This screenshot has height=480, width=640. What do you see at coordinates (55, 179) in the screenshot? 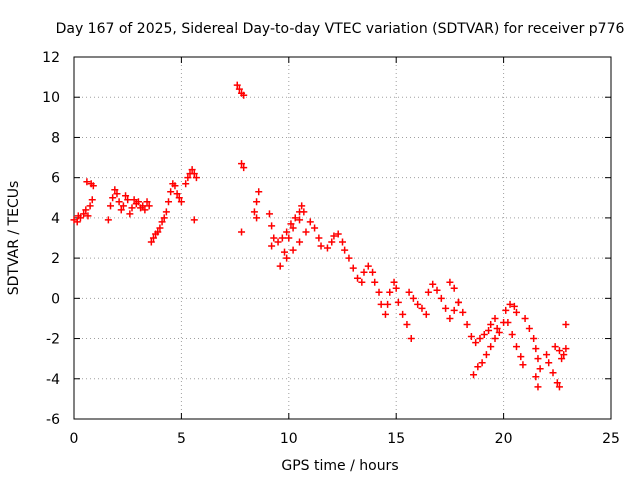
I see `y-tick-label: 6` at bounding box center [55, 179].